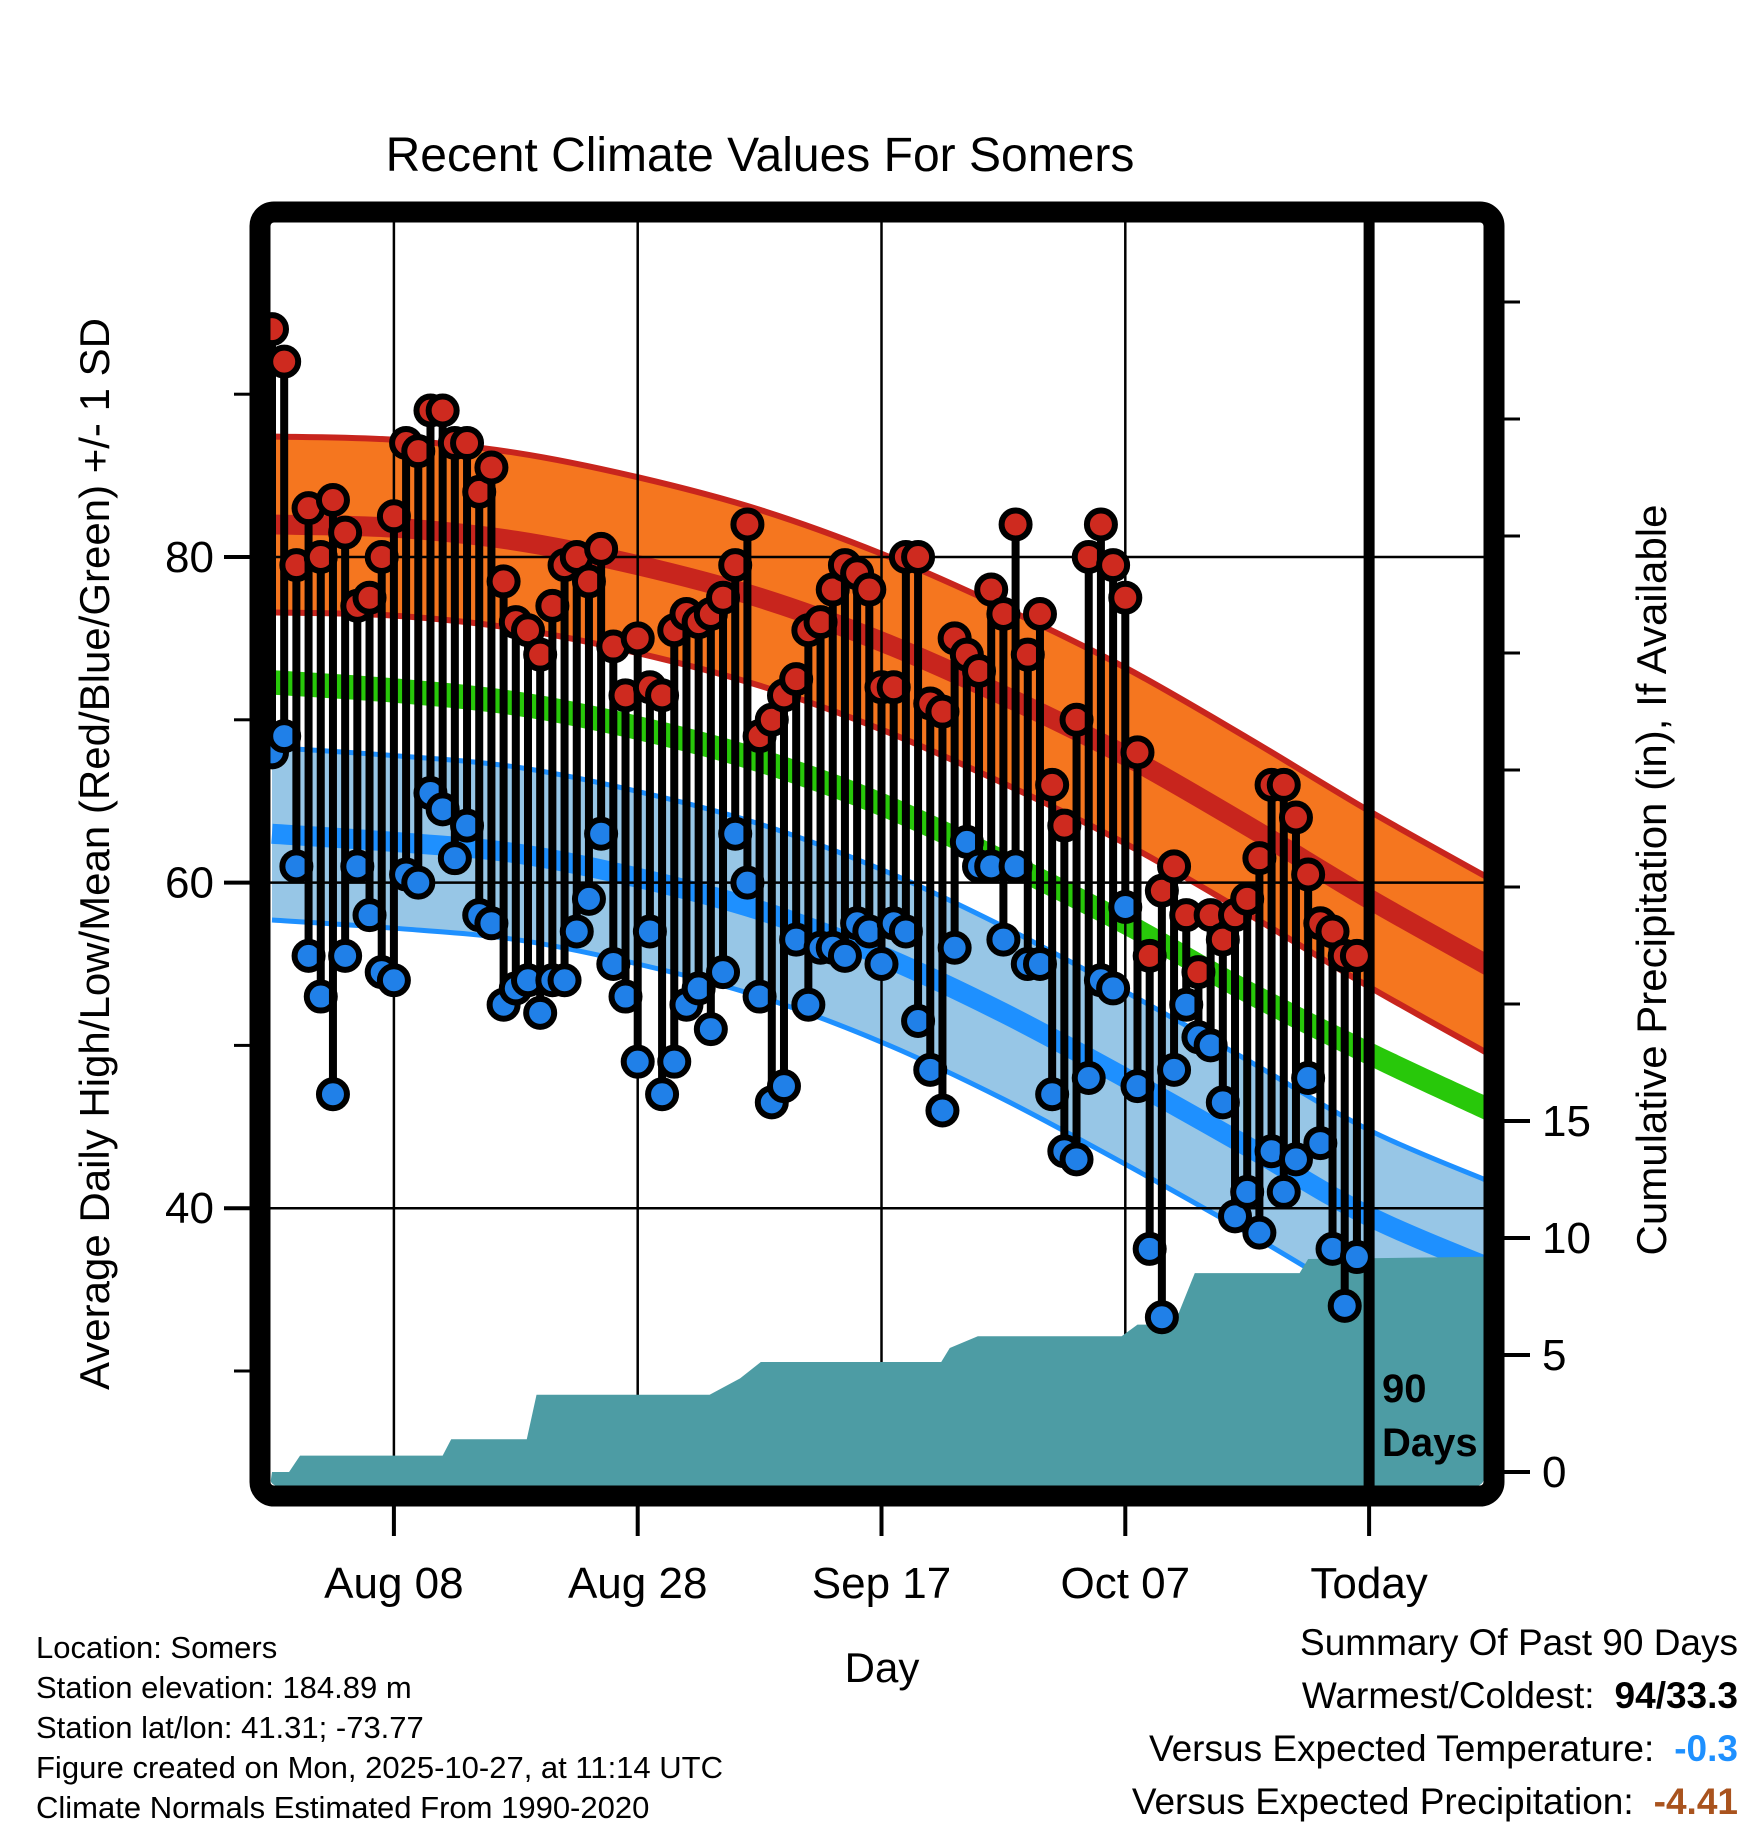  Describe the element at coordinates (1554, 1472) in the screenshot. I see `right-tick-label: 0` at that location.